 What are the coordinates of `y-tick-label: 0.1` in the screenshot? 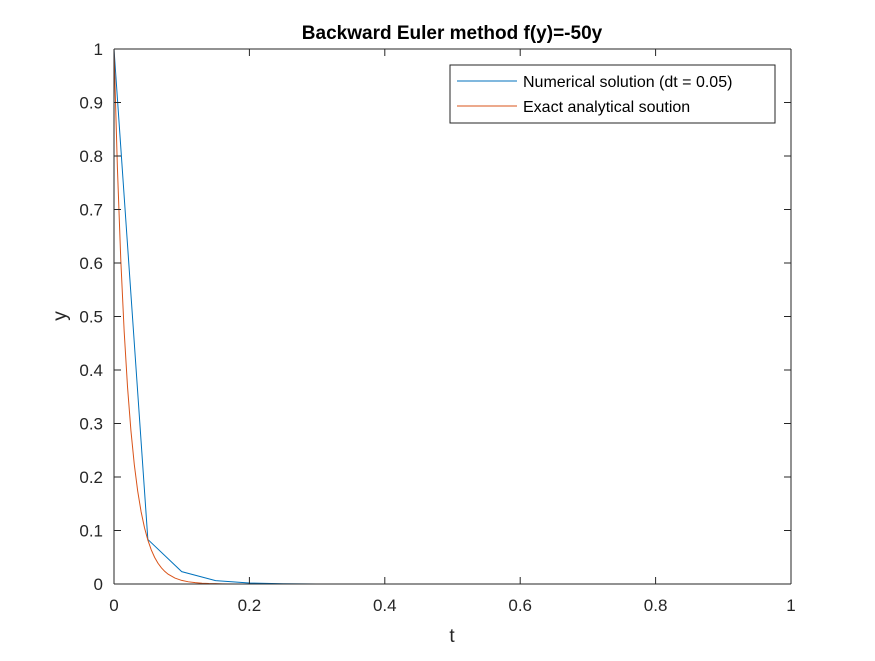 It's located at (91, 531).